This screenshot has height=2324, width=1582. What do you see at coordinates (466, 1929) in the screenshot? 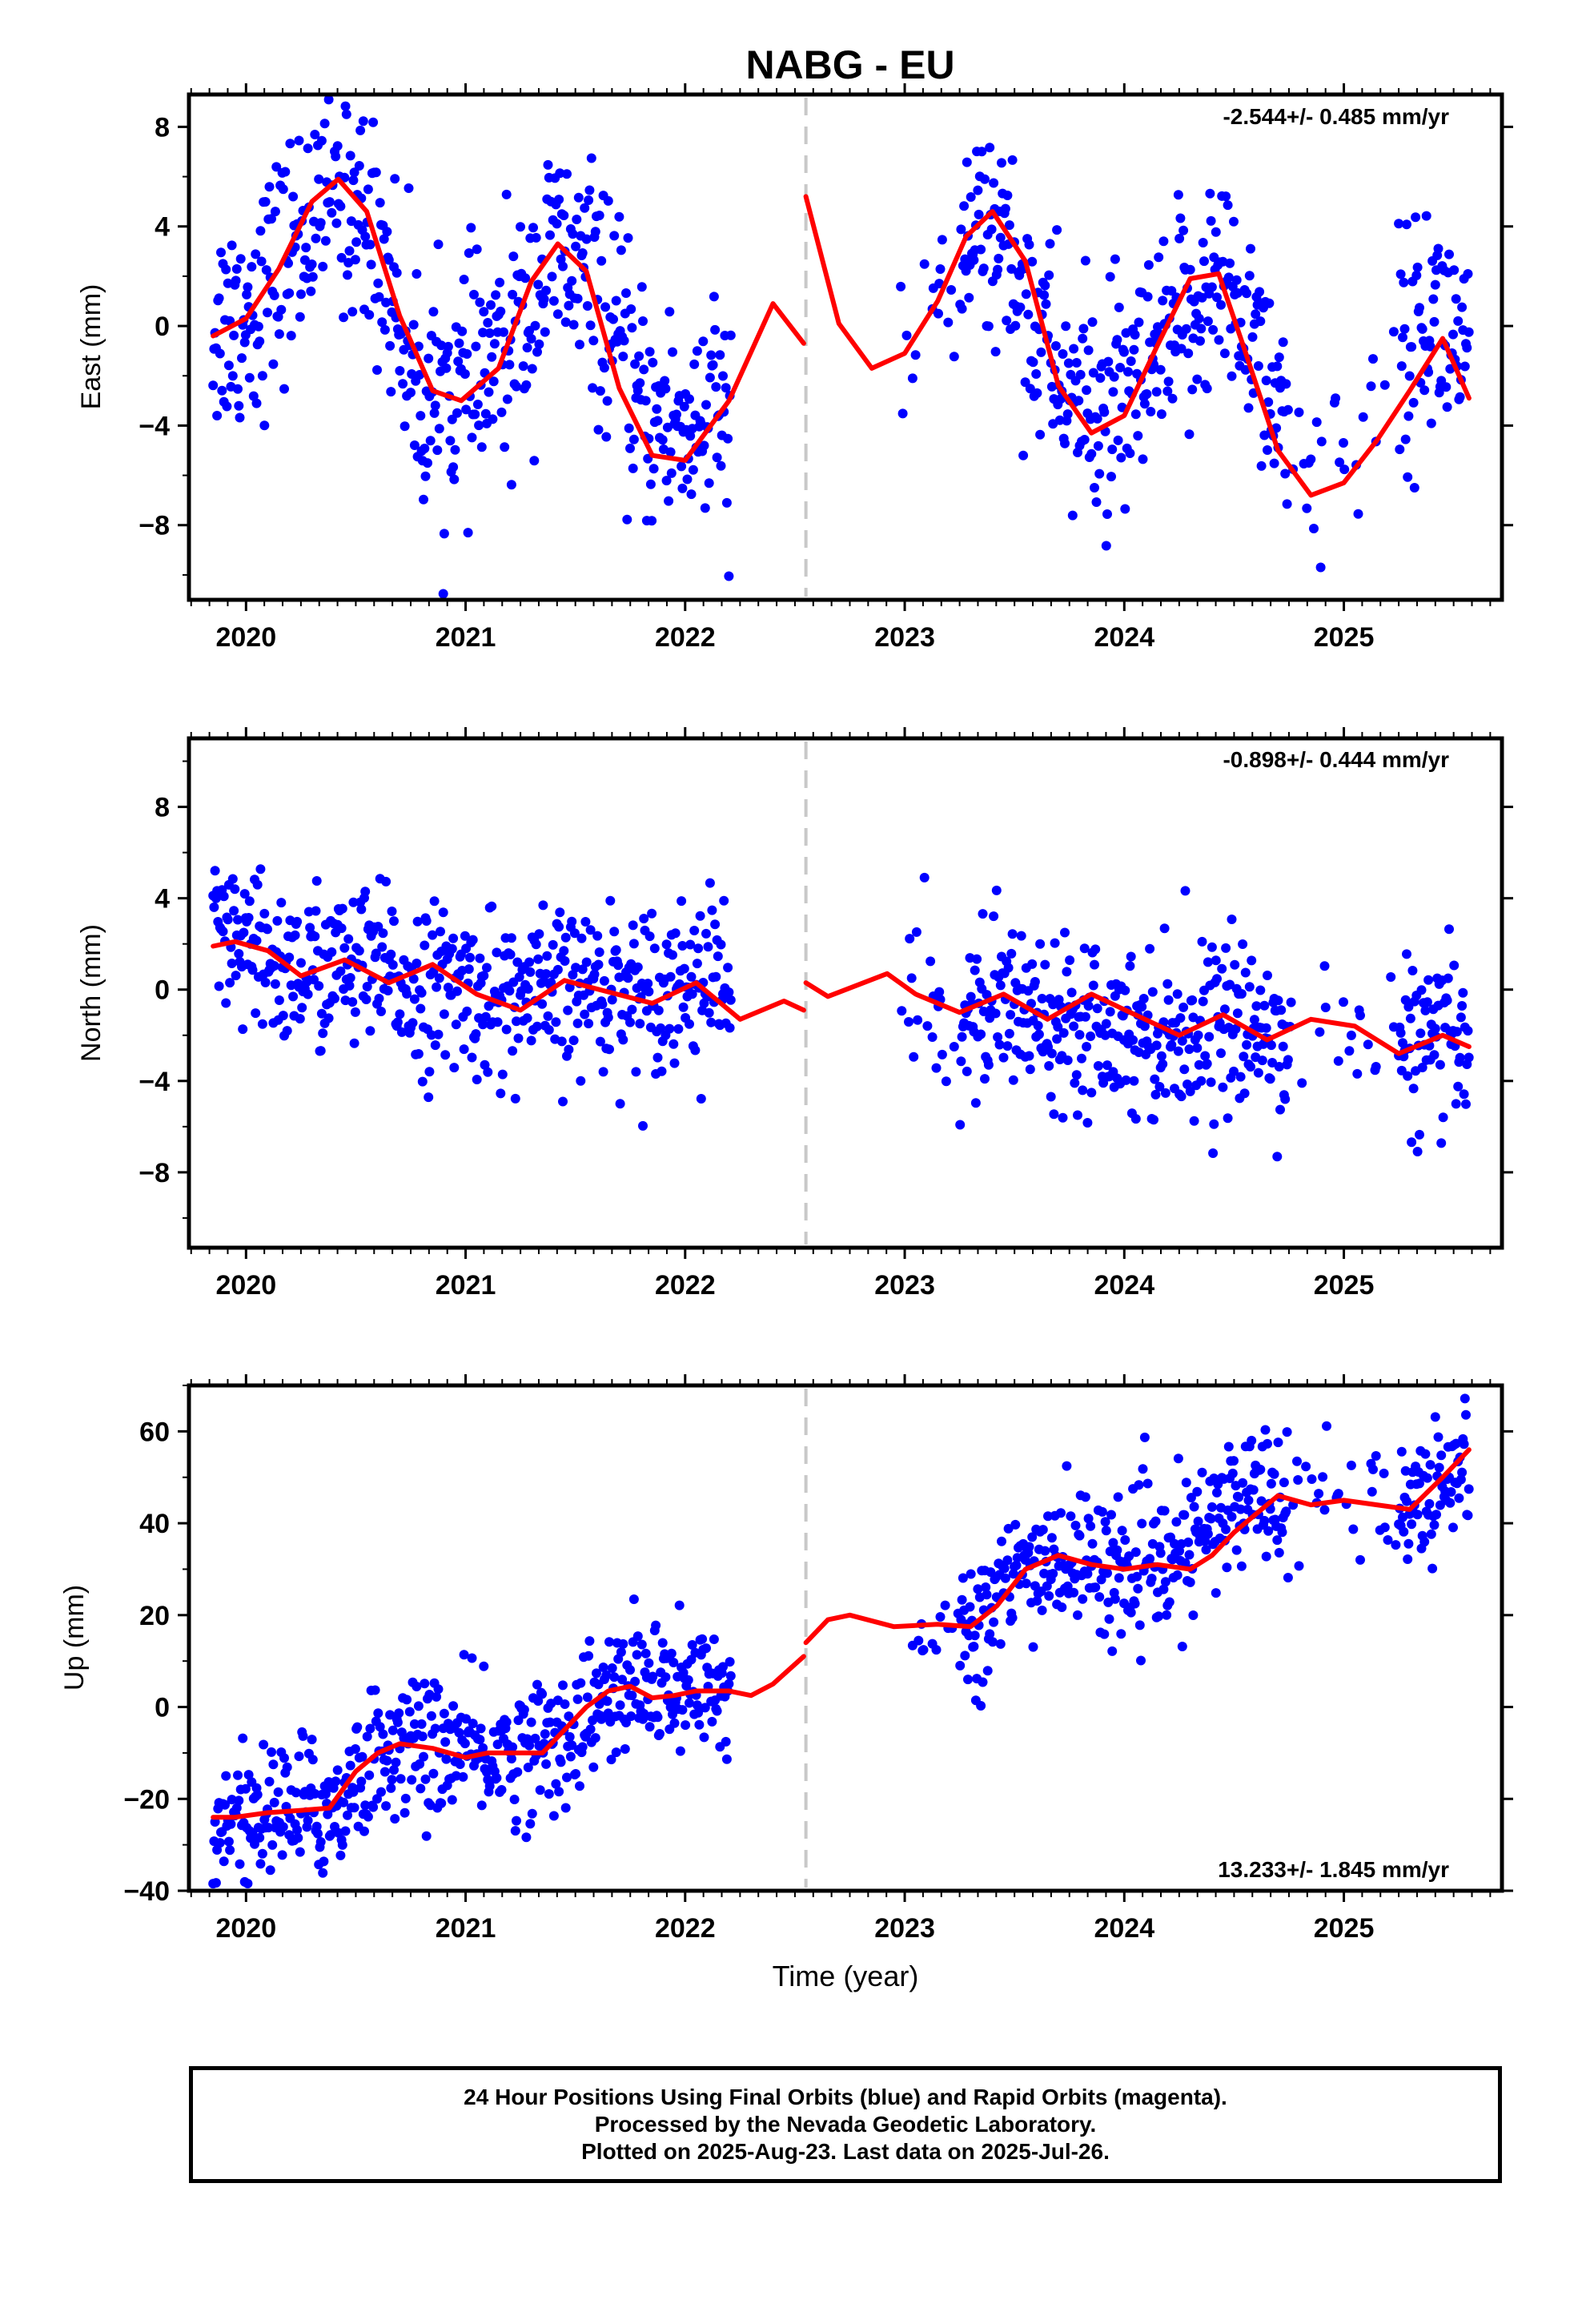
I see `up-xtick-label: 2021` at bounding box center [466, 1929].